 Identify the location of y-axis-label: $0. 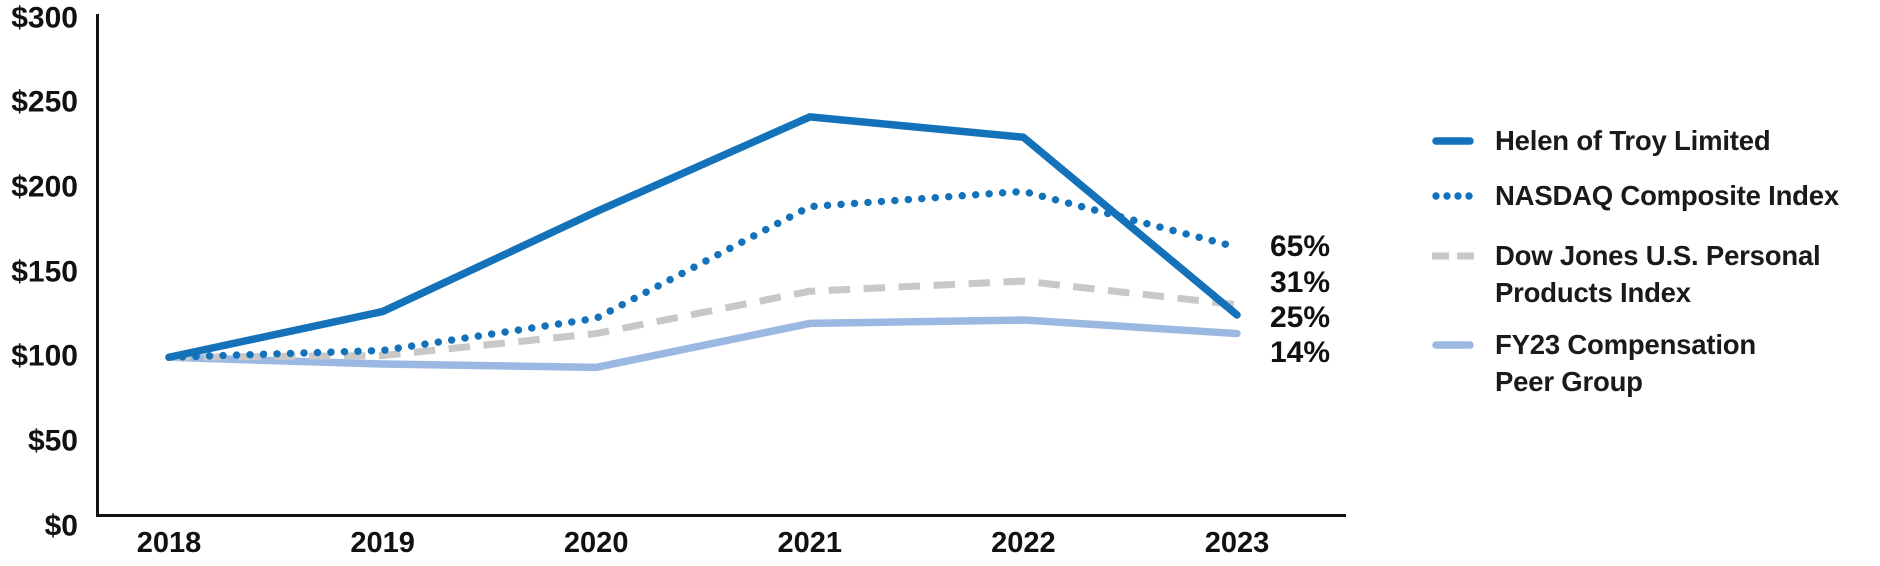
(61, 525).